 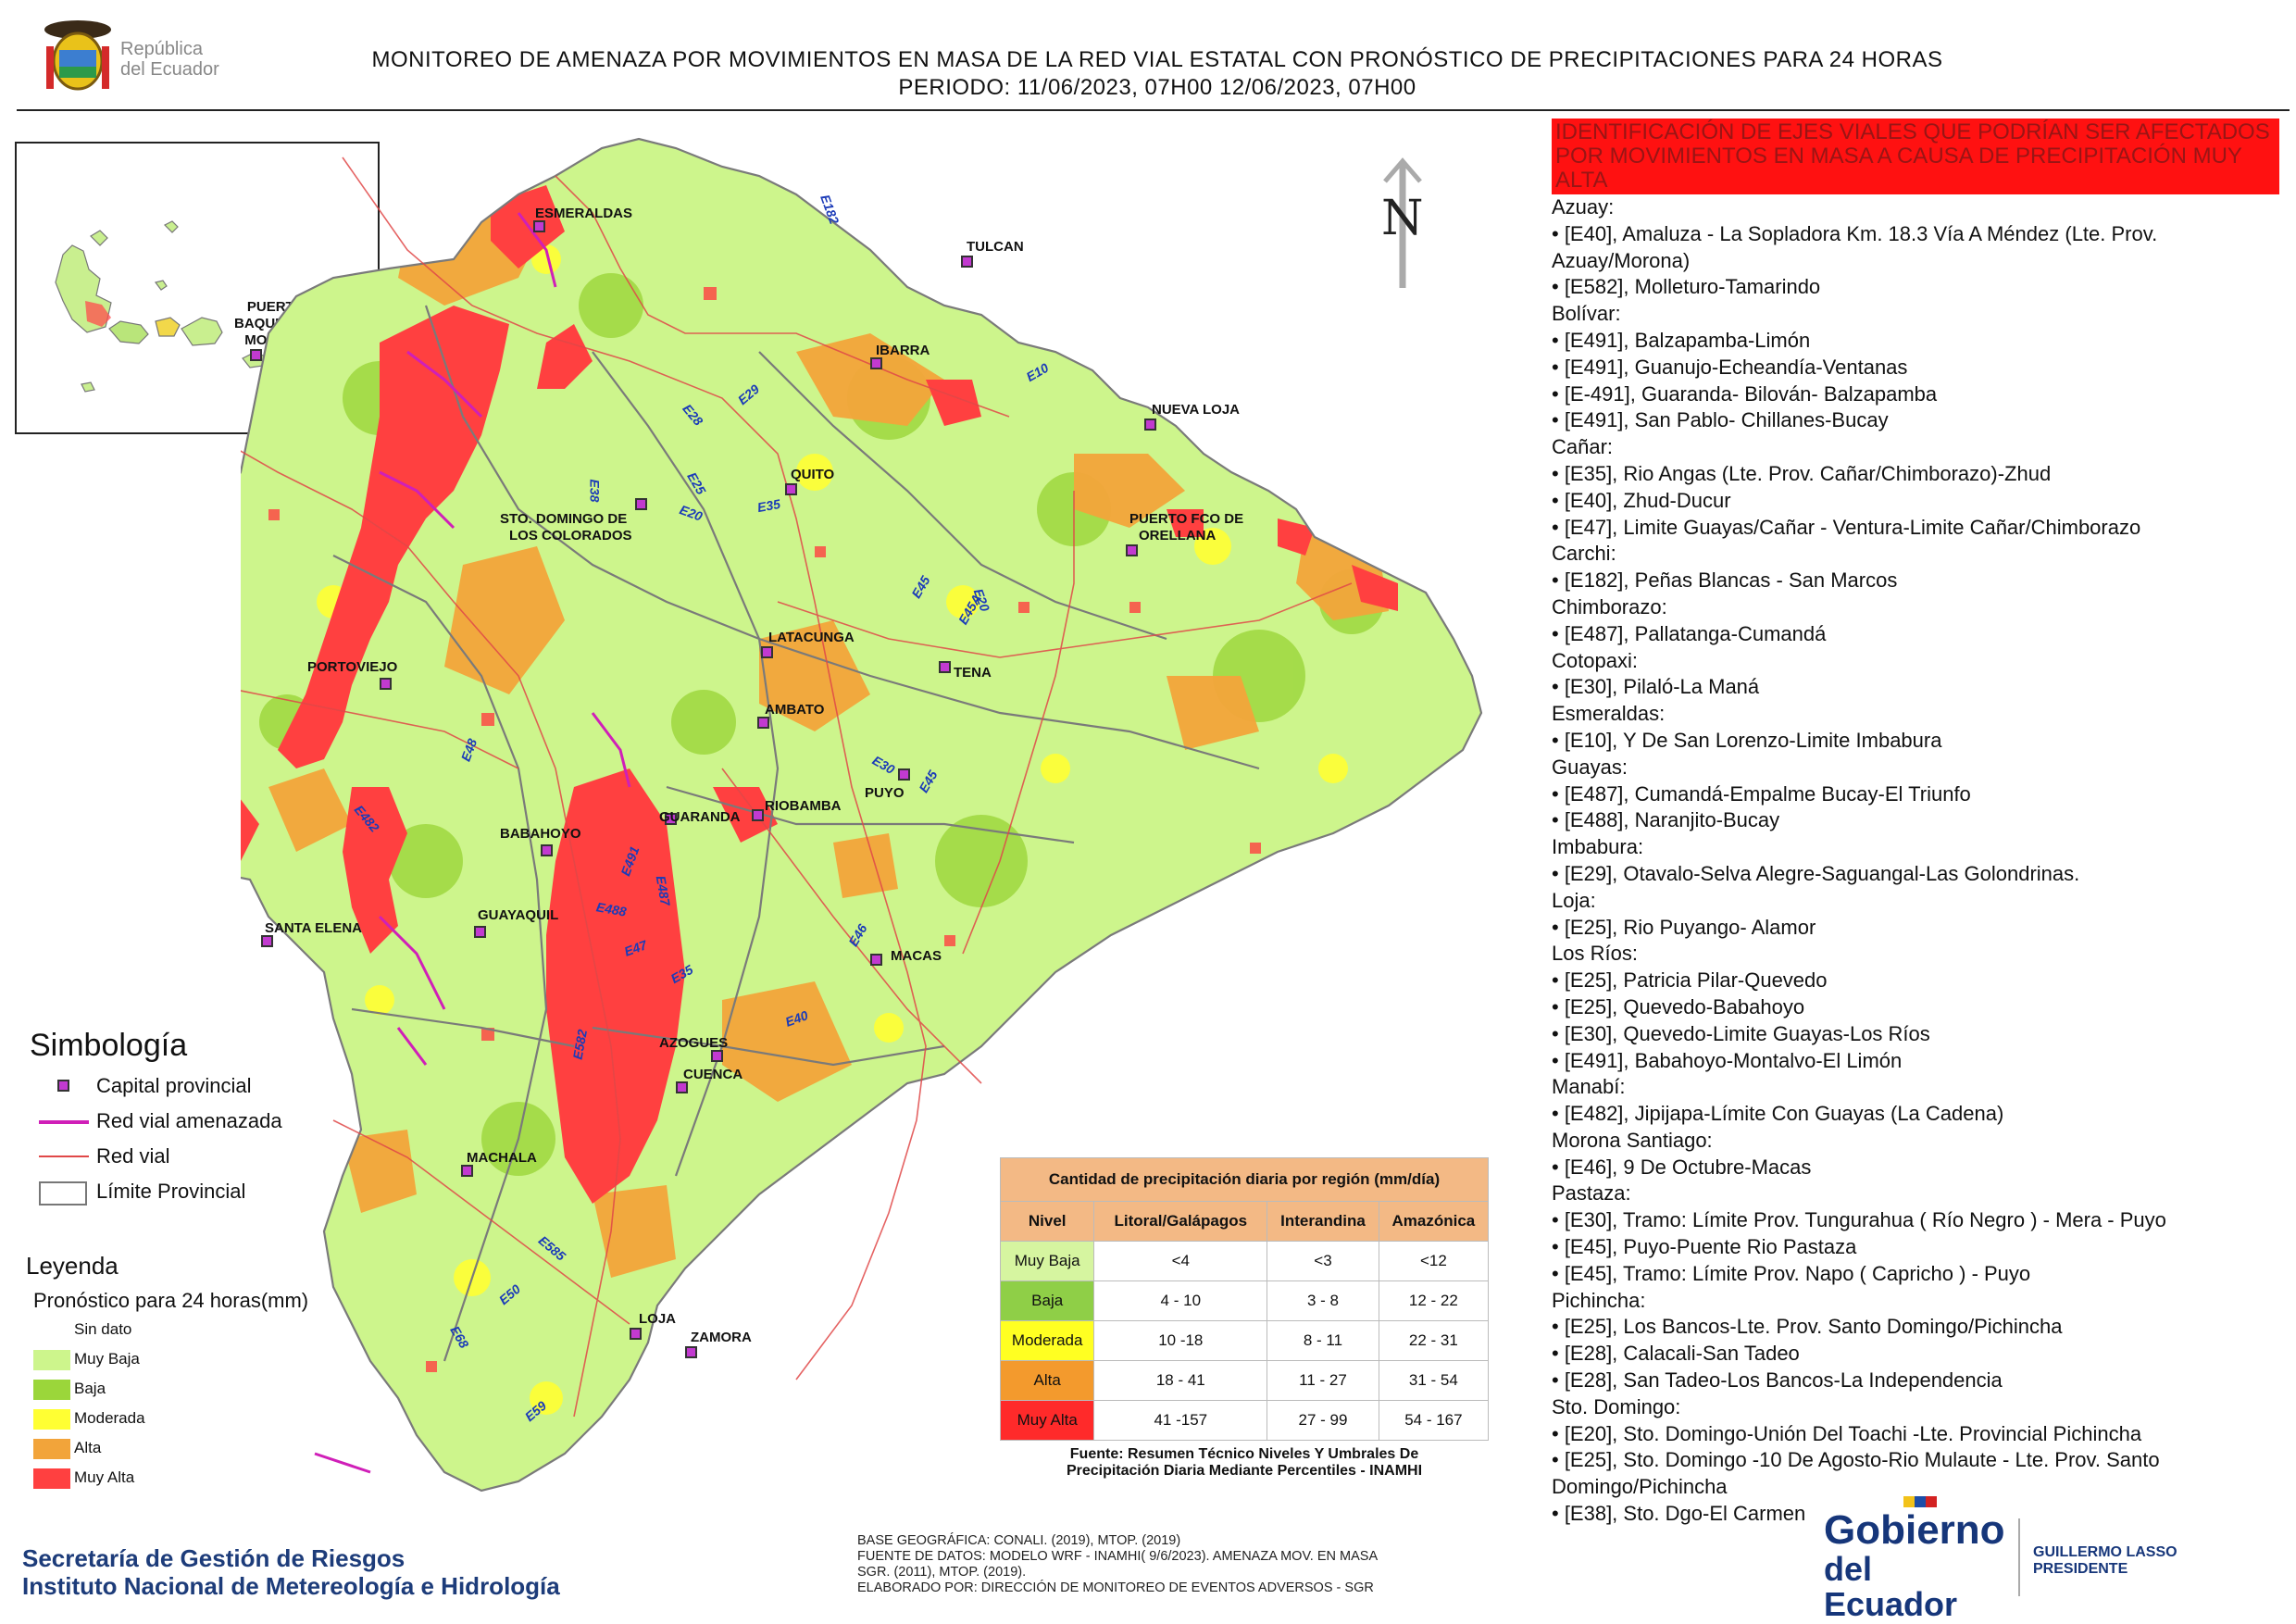 I want to click on list-item: • [E582], Molleturo-Tamarindo, so click(x=1686, y=287).